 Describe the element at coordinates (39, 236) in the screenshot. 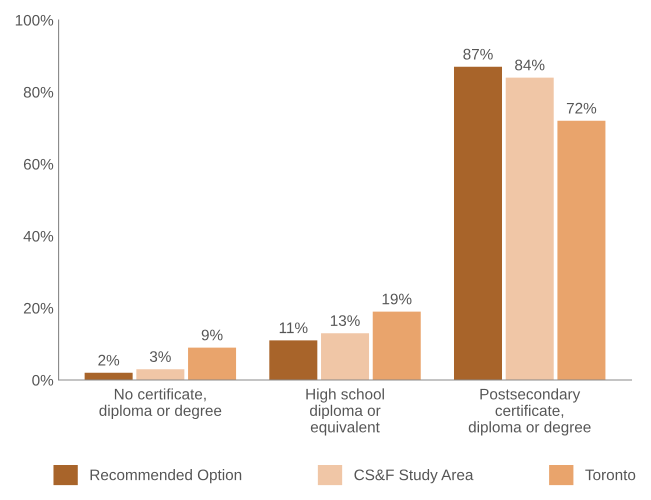

I see `y-tick-label: 40%` at that location.